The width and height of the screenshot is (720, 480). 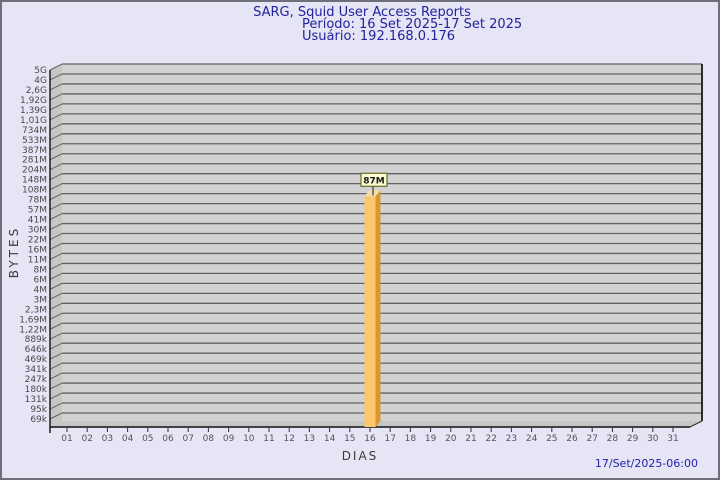 What do you see at coordinates (66, 439) in the screenshot?
I see `x-tick-label: 01` at bounding box center [66, 439].